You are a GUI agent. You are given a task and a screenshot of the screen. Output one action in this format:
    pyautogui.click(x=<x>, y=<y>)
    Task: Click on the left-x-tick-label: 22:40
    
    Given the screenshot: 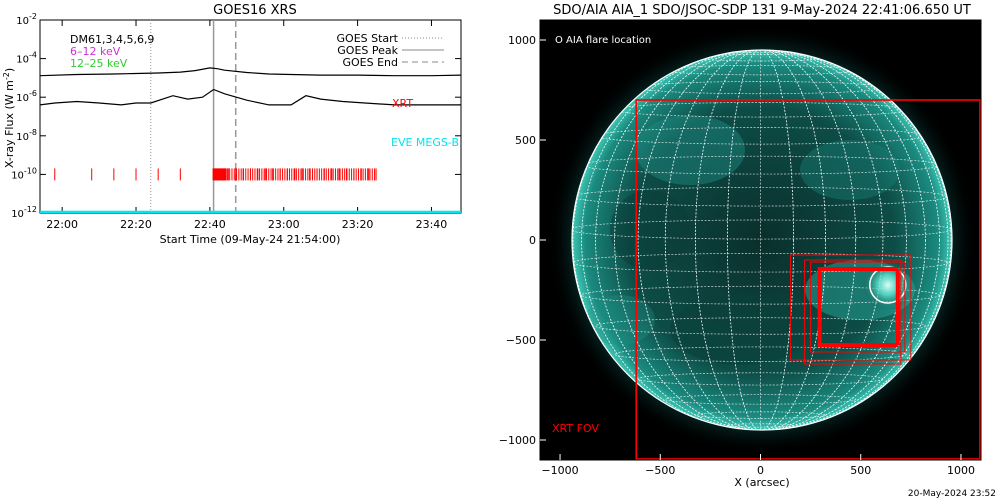 What is the action you would take?
    pyautogui.click(x=210, y=224)
    